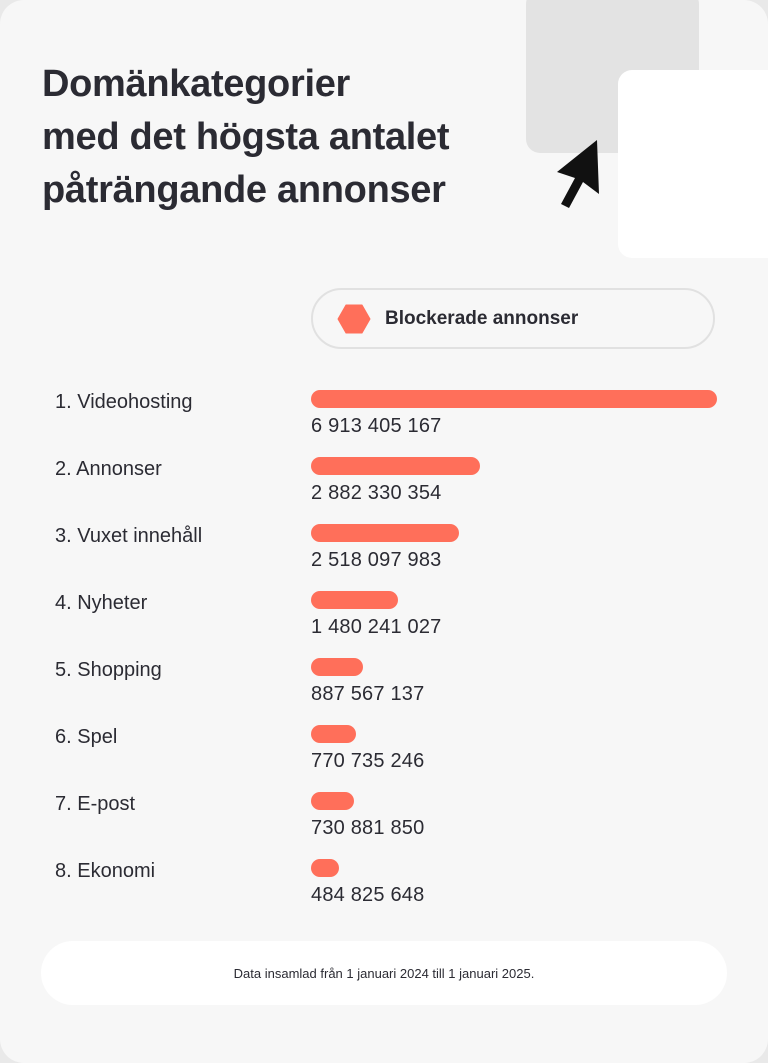 This screenshot has width=768, height=1063. I want to click on cursor-arrow-icon, so click(578, 174).